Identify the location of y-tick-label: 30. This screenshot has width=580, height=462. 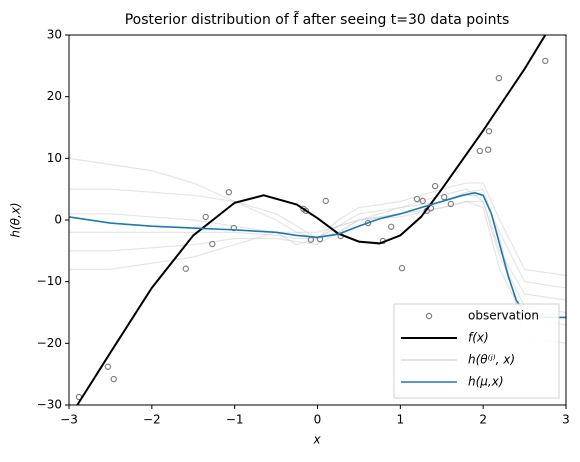
(54, 35).